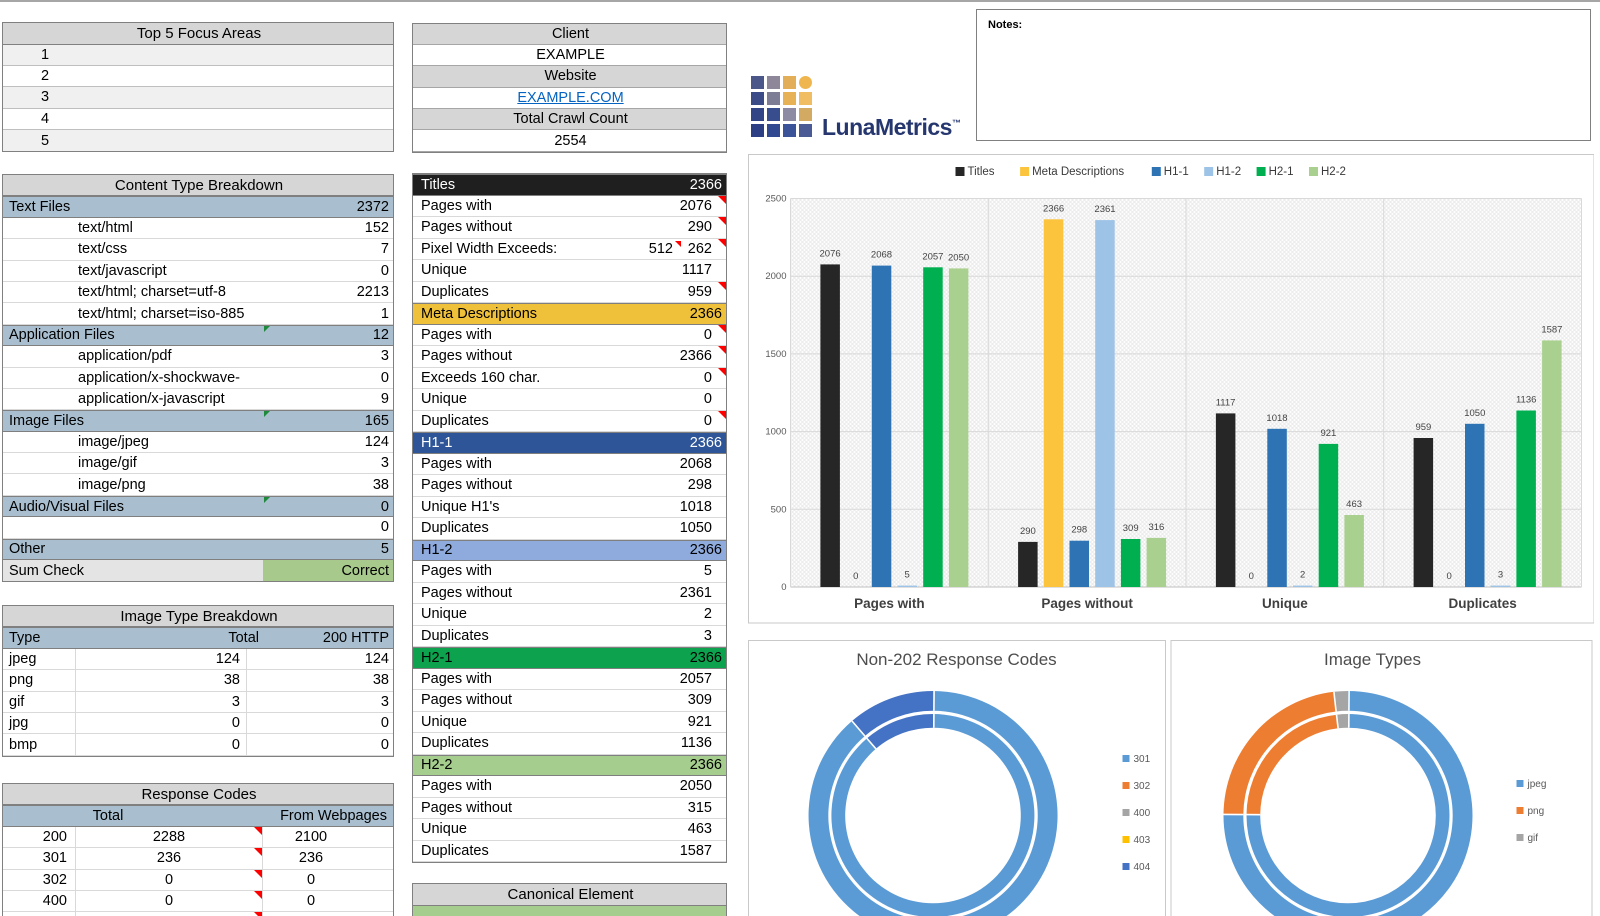  What do you see at coordinates (1087, 603) in the screenshot?
I see `svg-text: Pages without` at bounding box center [1087, 603].